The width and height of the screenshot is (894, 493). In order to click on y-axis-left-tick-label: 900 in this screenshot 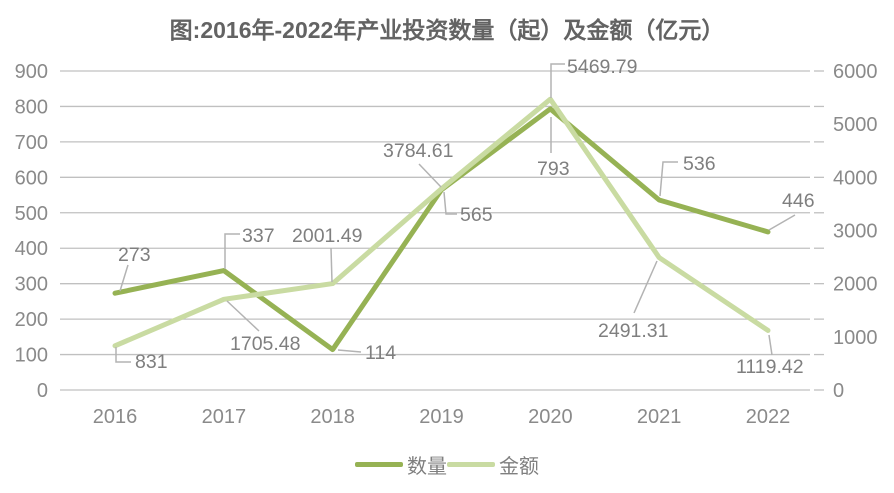, I will do `click(31, 72)`.